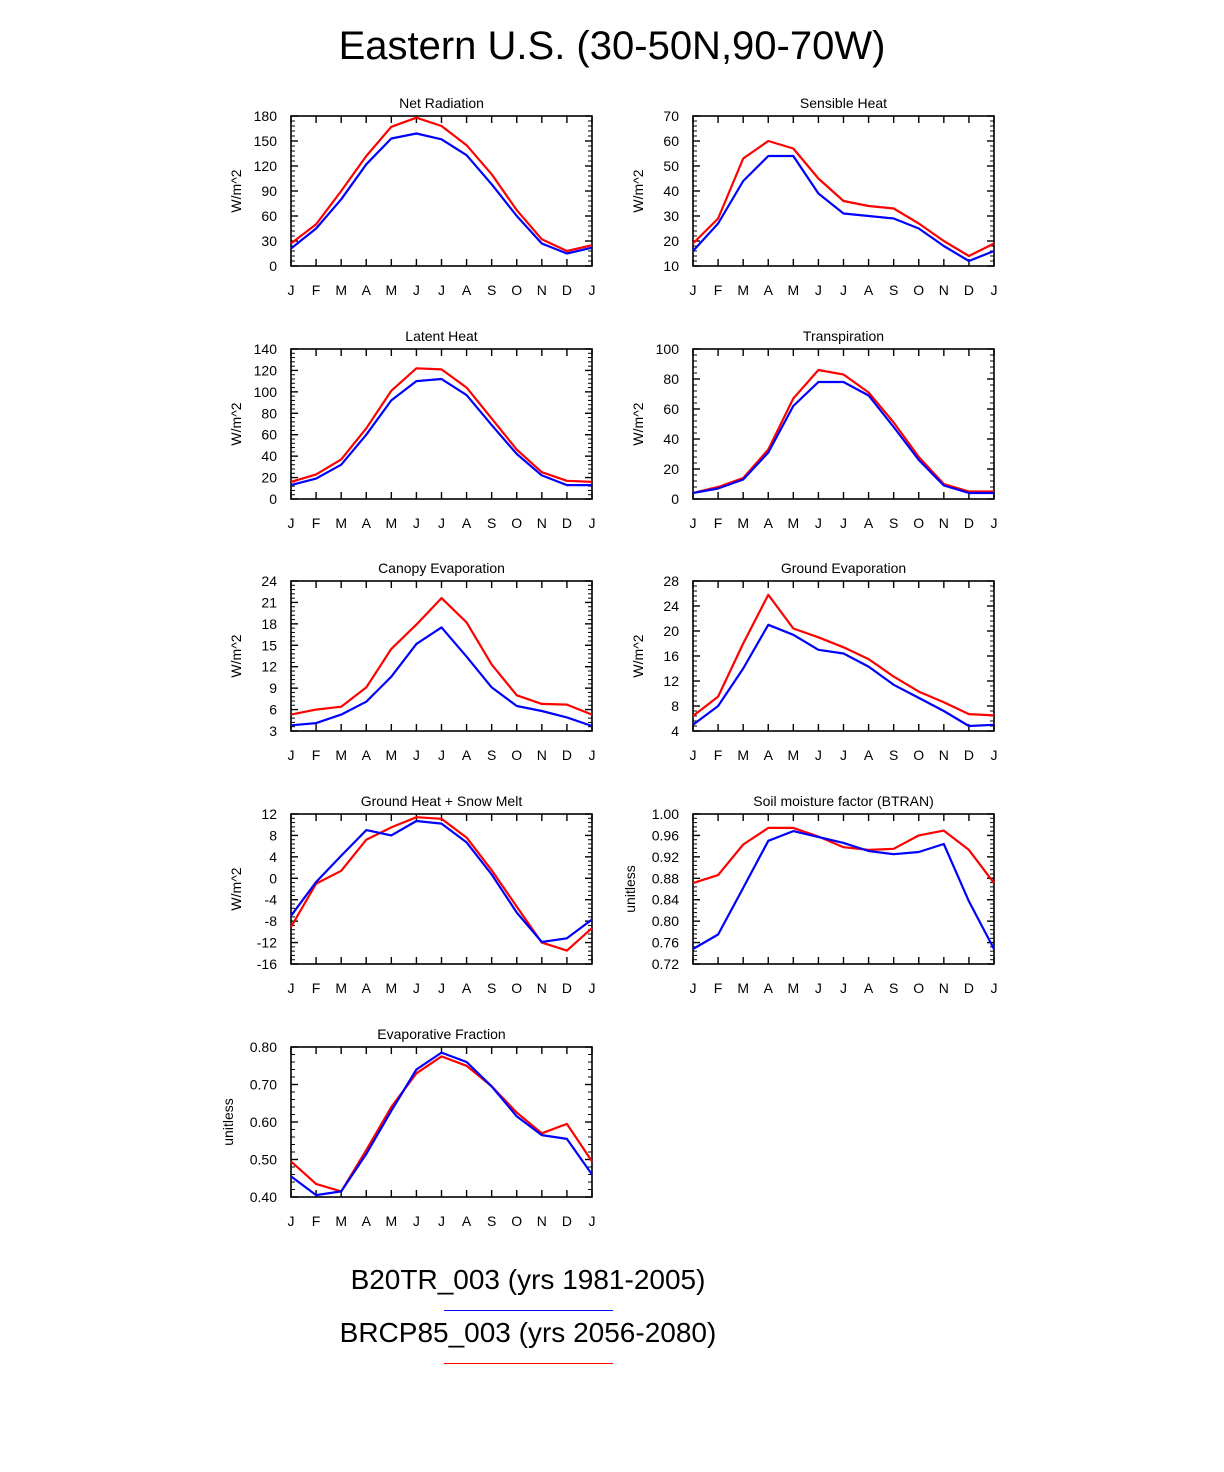  What do you see at coordinates (266, 349) in the screenshot?
I see `y-tick-label: 140` at bounding box center [266, 349].